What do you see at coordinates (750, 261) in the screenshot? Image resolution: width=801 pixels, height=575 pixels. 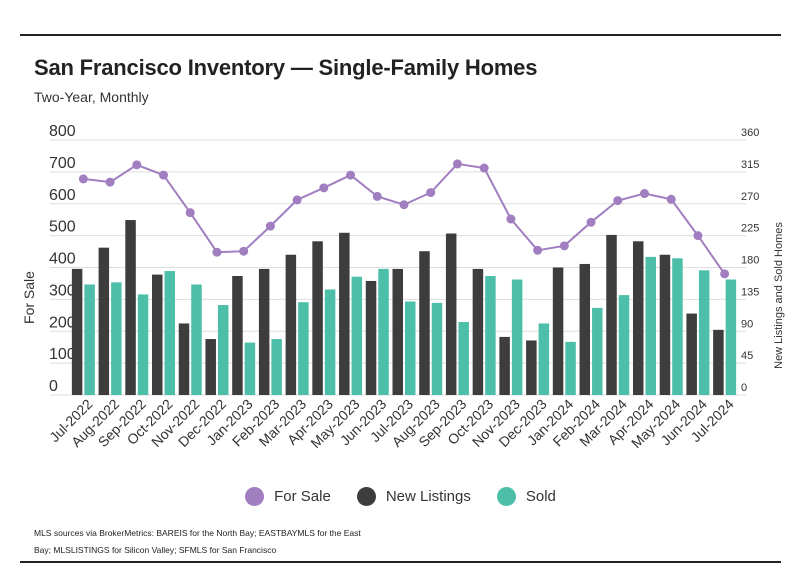 I see `y2-tick-label: 180` at bounding box center [750, 261].